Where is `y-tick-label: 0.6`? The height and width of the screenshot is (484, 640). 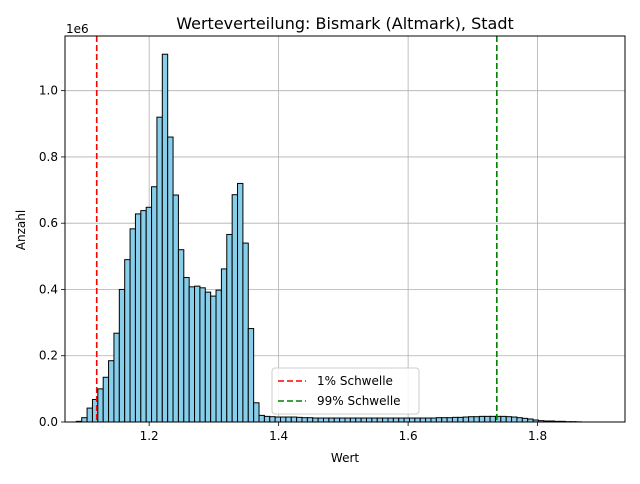
y-tick-label: 0.6 is located at coordinates (48, 223).